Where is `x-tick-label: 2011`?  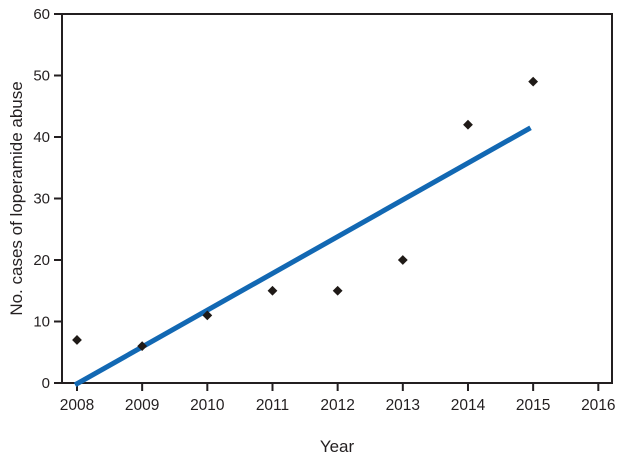
x-tick-label: 2011 is located at coordinates (272, 405).